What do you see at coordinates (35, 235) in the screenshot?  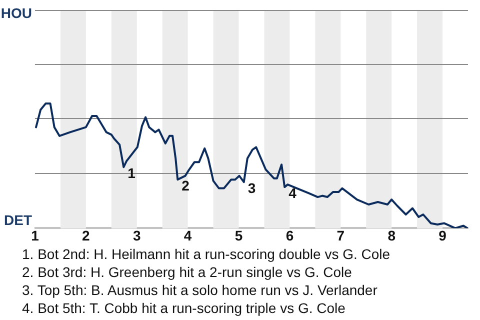 I see `x-tick-label: 1` at bounding box center [35, 235].